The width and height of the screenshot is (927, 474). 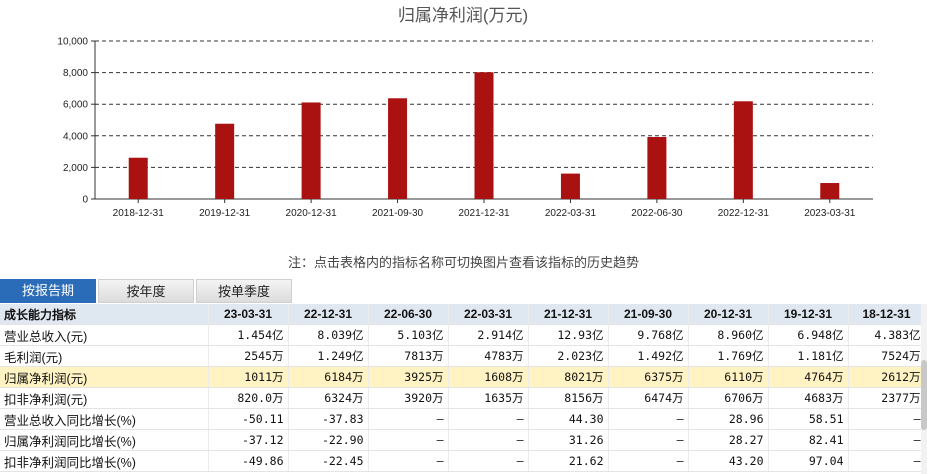 What do you see at coordinates (104, 377) in the screenshot?
I see `metric-name-link: 归属净利润(元)` at bounding box center [104, 377].